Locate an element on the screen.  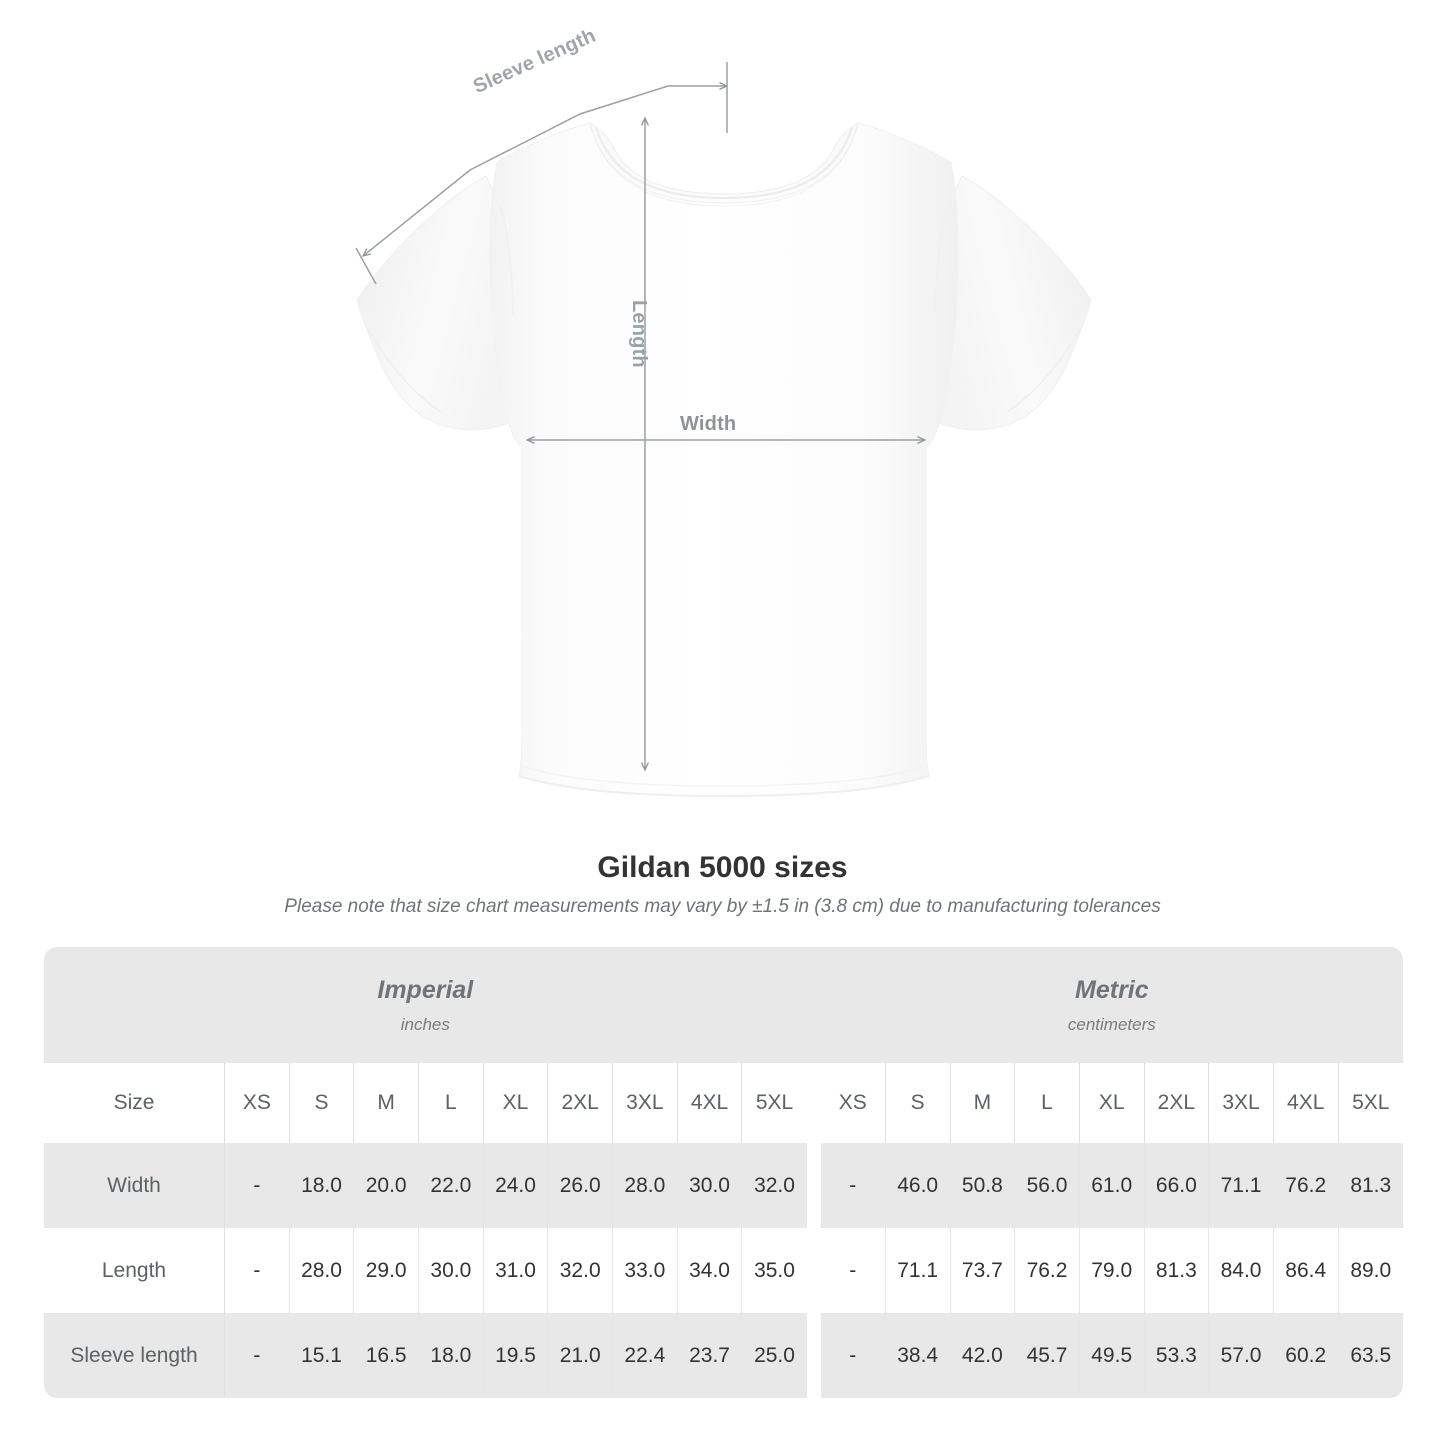
metric-unit-cell: Metric centimeters is located at coordinates (1111, 1005).